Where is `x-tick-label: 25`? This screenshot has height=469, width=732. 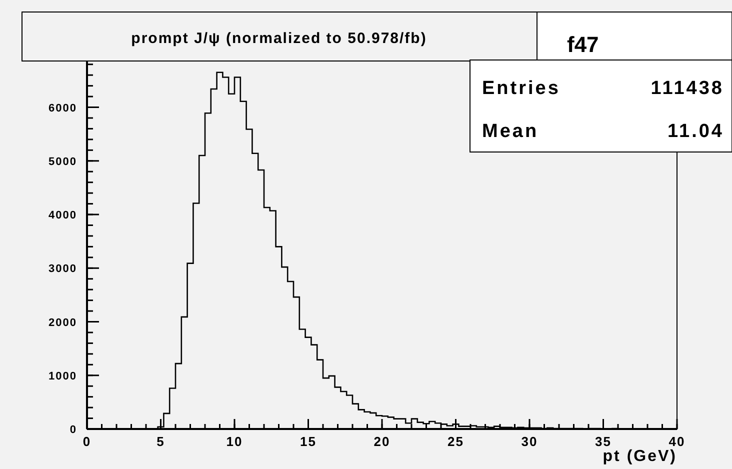
x-tick-label: 25 is located at coordinates (456, 441).